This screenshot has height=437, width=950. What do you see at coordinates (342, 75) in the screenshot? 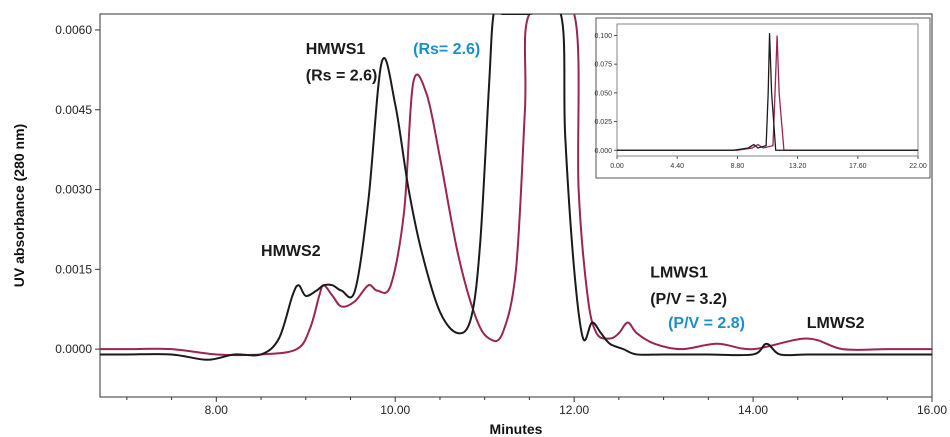
I see `peak-annotation: (Rs = 2.6)` at bounding box center [342, 75].